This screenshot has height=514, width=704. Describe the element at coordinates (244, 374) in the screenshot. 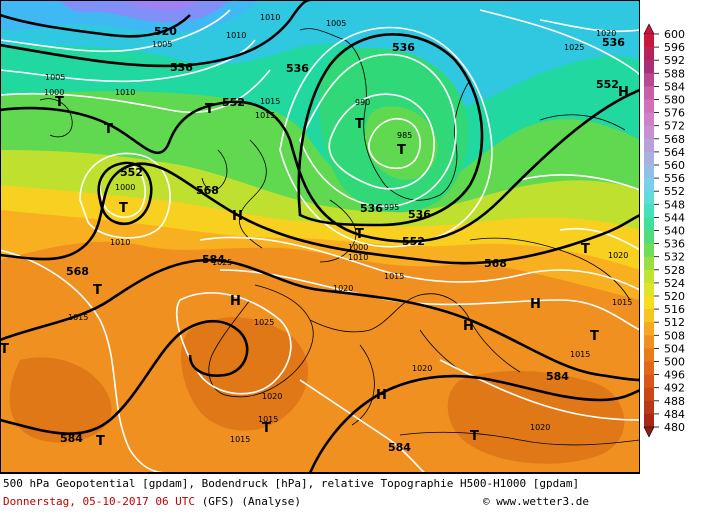

I see `field-warm-blob-iberia` at that location.